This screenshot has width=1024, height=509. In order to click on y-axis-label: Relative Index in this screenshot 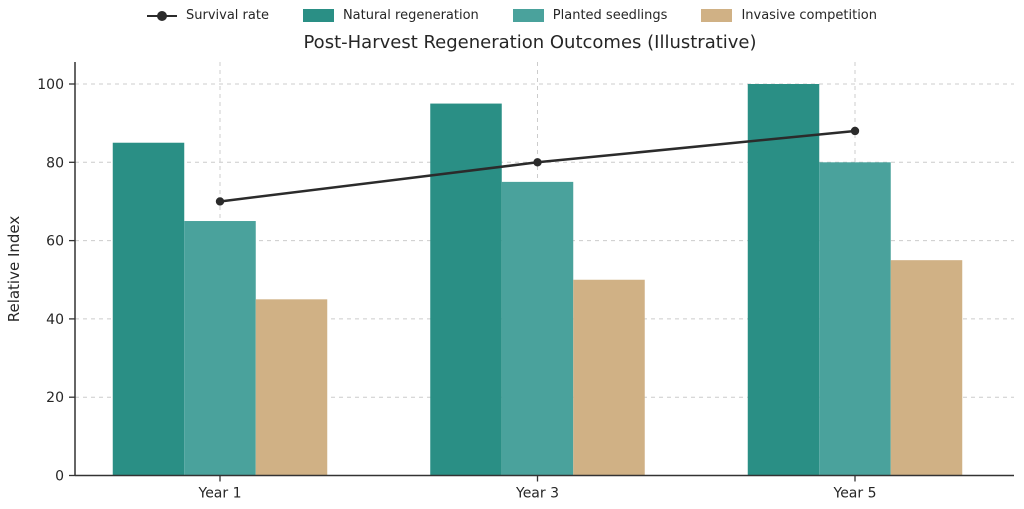, I will do `click(14, 269)`.